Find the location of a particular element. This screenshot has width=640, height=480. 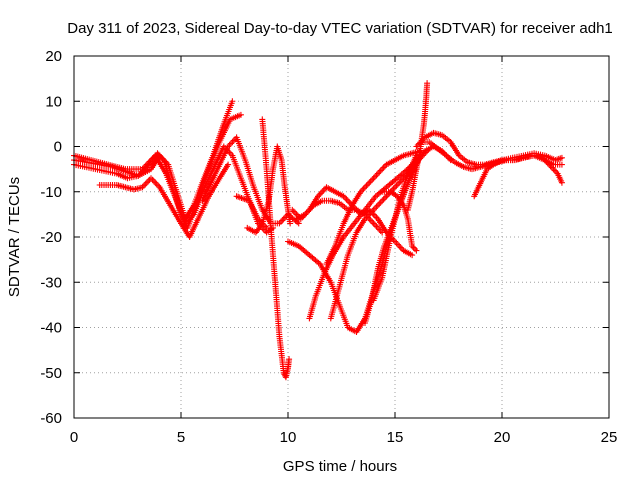

y-tick-label: 20 is located at coordinates (53, 56).